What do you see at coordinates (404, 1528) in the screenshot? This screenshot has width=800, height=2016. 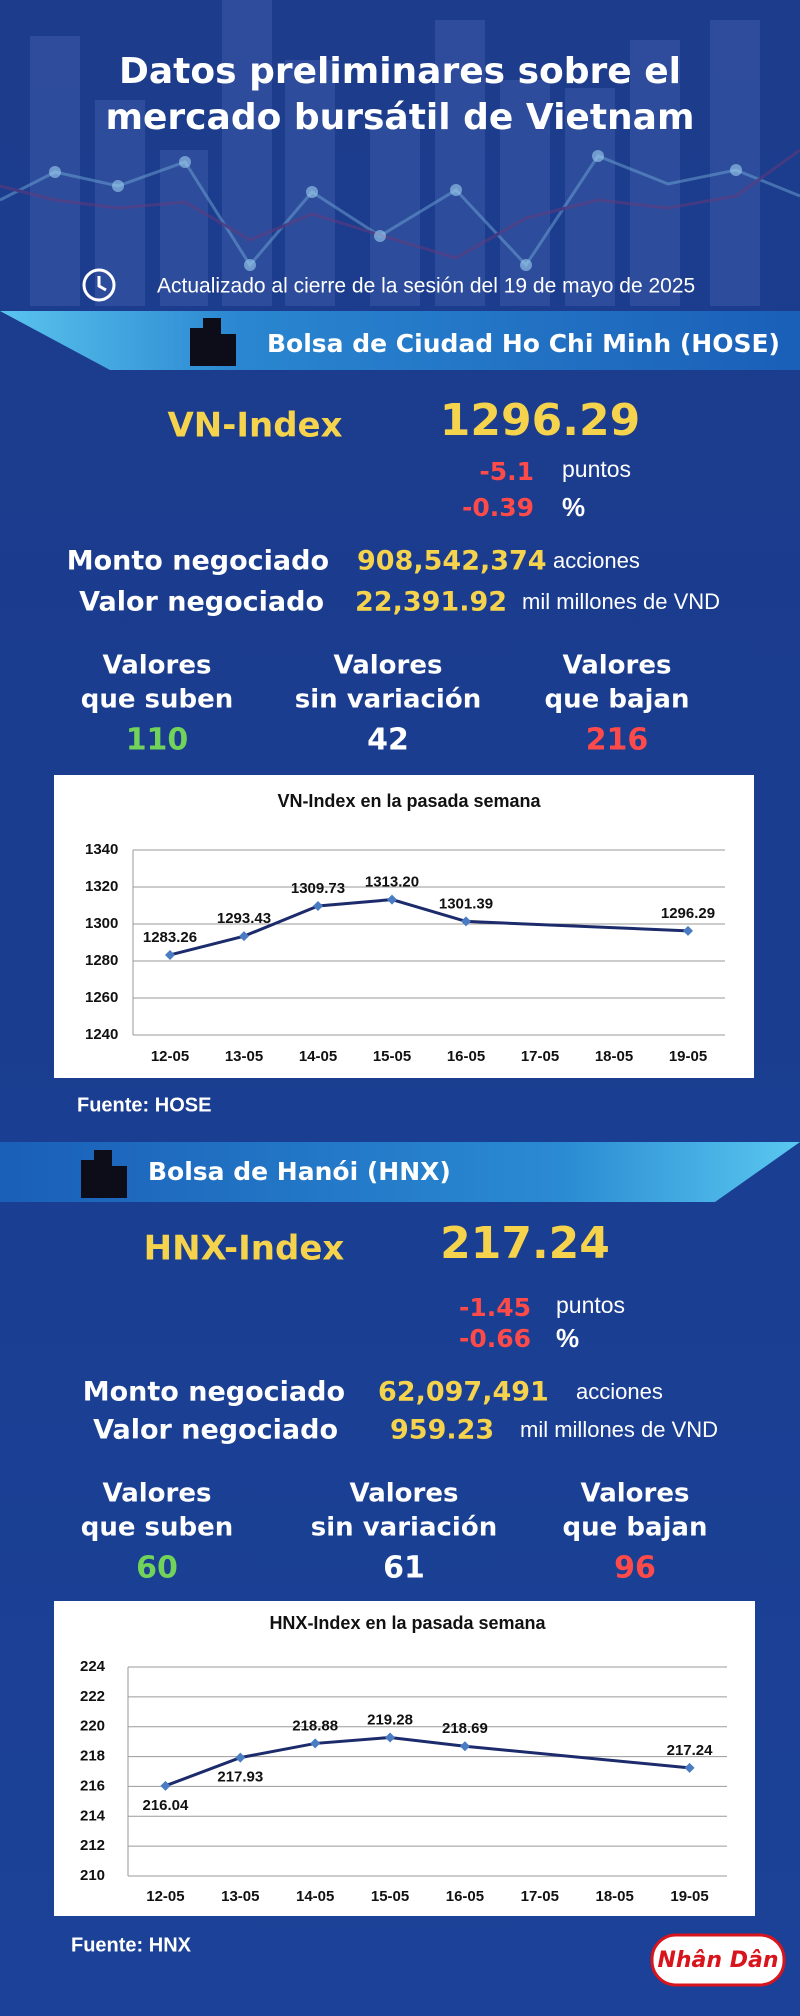 I see `unchanged-label: sin variación` at bounding box center [404, 1528].